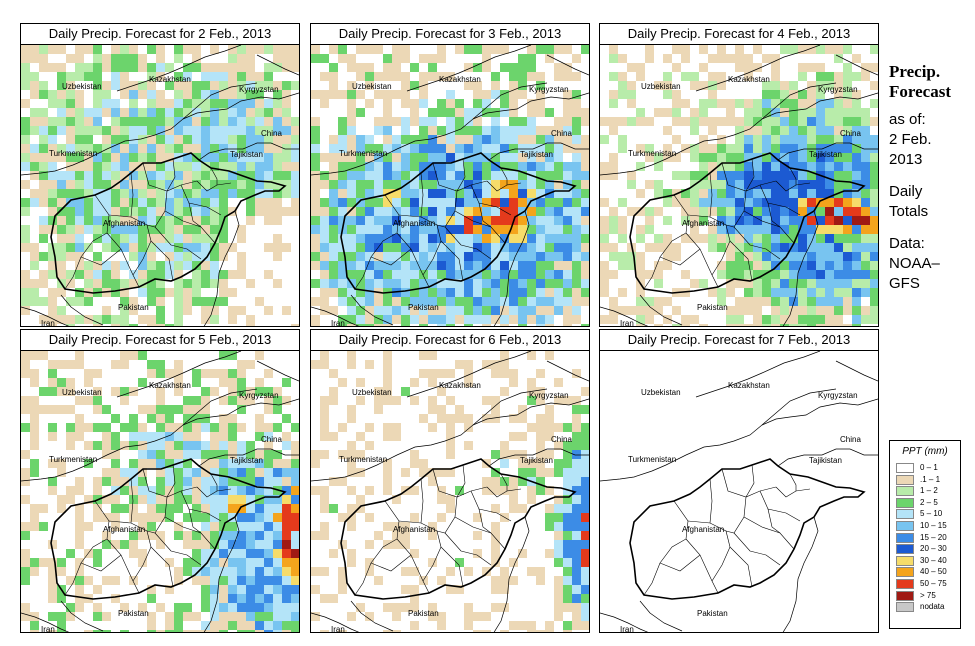  Describe the element at coordinates (925, 584) in the screenshot. I see `legend-item: 50 – 75` at that location.